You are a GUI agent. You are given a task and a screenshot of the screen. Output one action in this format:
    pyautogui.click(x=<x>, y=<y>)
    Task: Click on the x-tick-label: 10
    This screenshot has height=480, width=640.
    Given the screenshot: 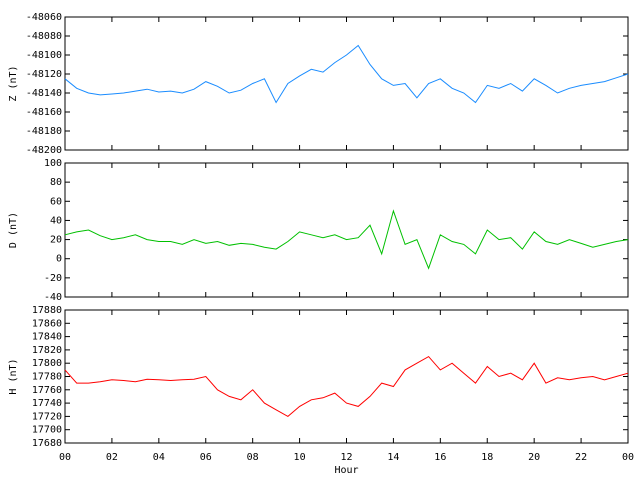 What is the action you would take?
    pyautogui.click(x=300, y=457)
    